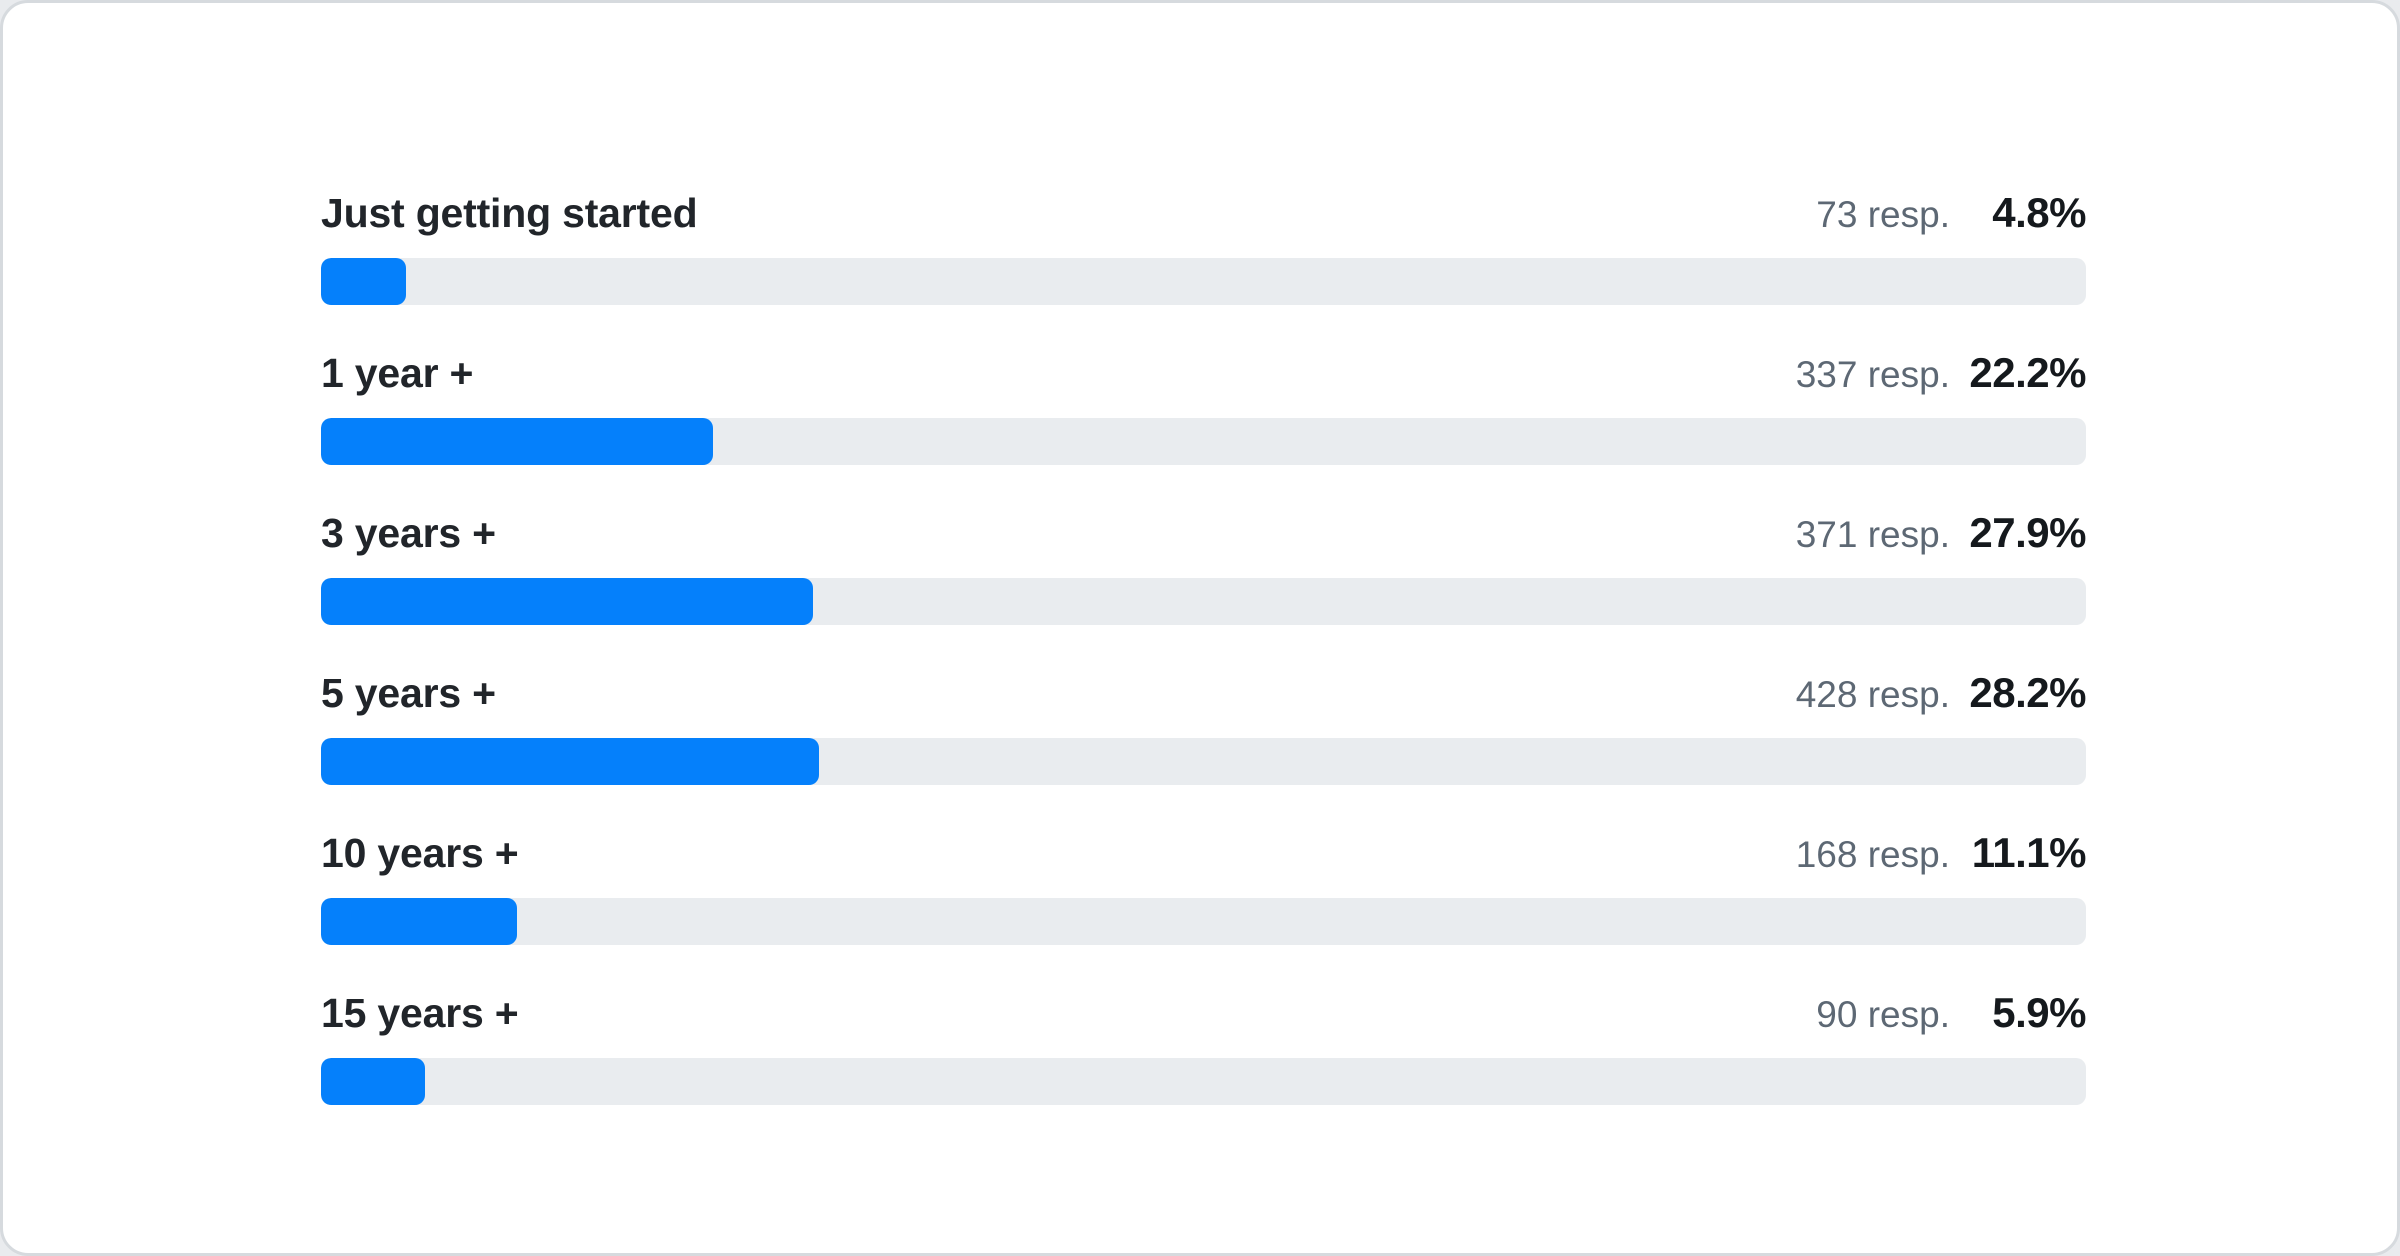  Describe the element at coordinates (397, 373) in the screenshot. I see `answer-label: 1 year +` at that location.